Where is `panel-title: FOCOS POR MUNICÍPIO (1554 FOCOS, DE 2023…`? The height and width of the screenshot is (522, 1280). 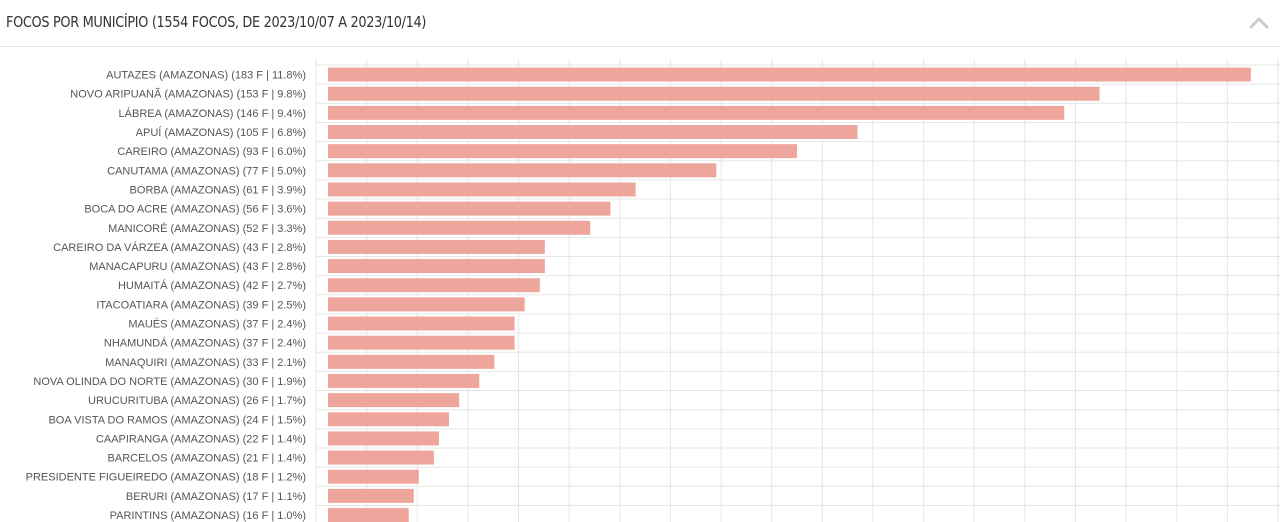 panel-title: FOCOS POR MUNICÍPIO (1554 FOCOS, DE 2023… is located at coordinates (216, 22).